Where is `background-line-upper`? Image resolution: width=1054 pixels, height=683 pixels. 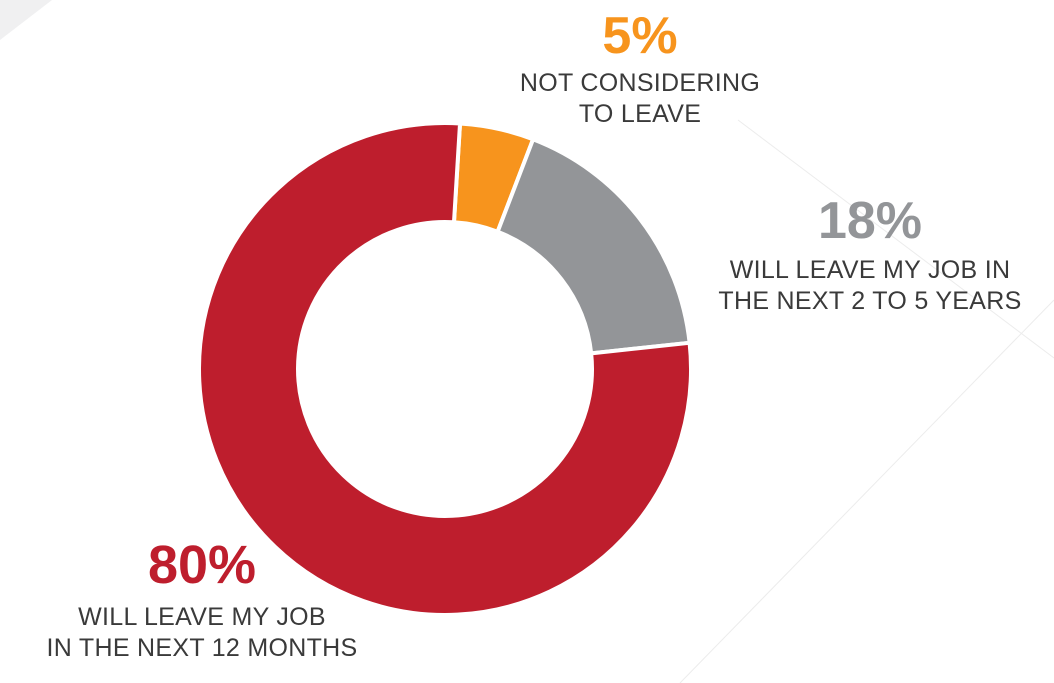
background-line-upper is located at coordinates (895, 239).